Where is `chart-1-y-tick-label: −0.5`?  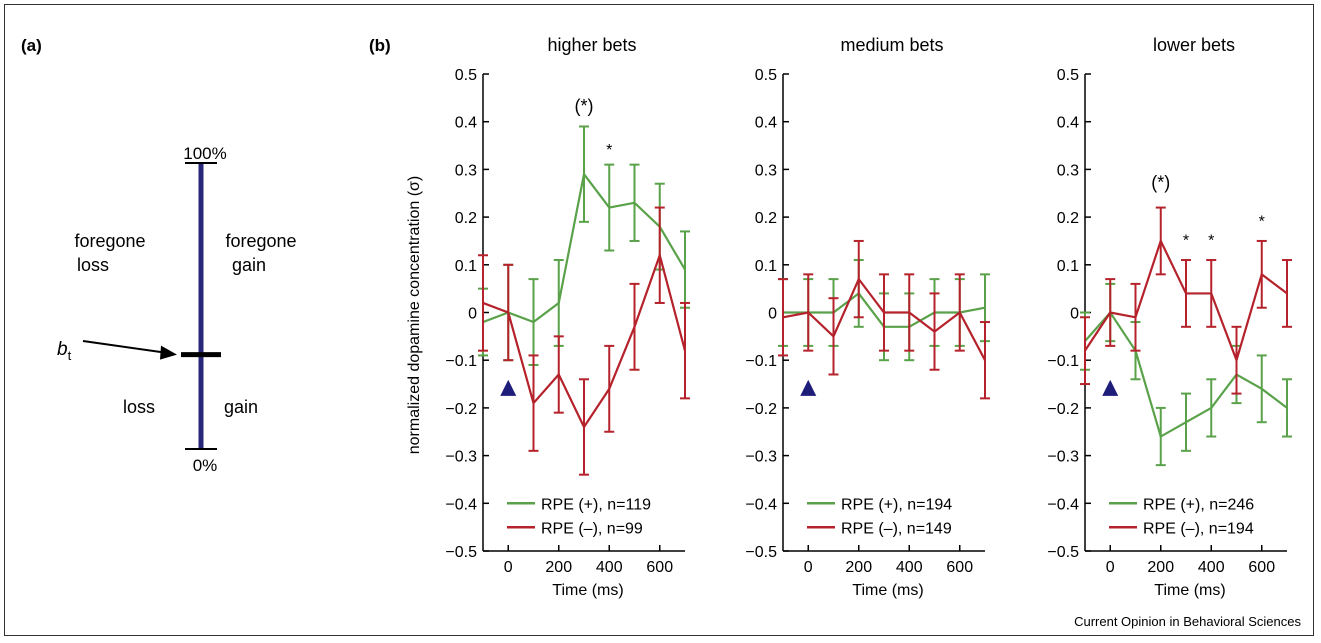
chart-1-y-tick-label: −0.5 is located at coordinates (761, 552).